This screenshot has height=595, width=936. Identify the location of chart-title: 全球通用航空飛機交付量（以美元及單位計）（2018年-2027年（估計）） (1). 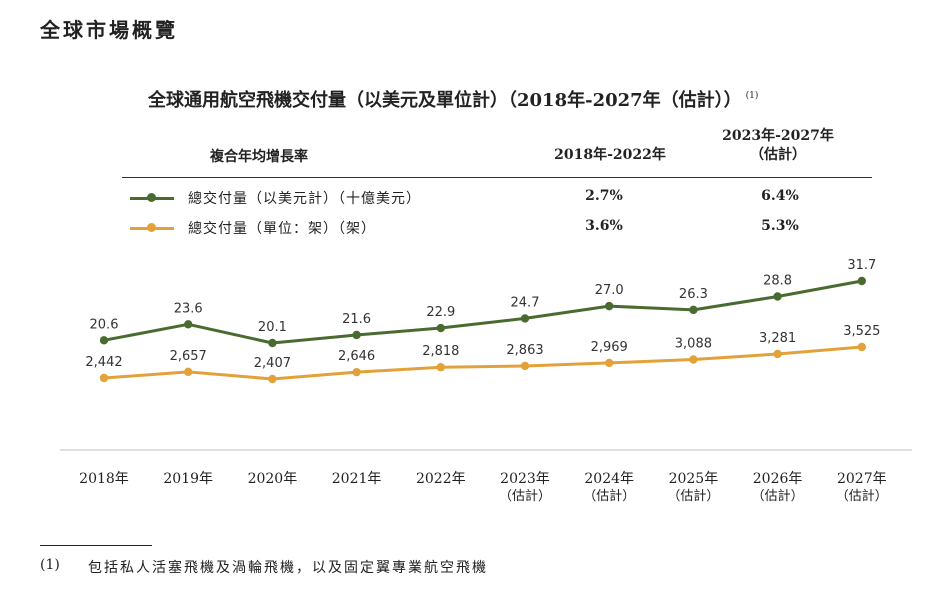
(453, 99).